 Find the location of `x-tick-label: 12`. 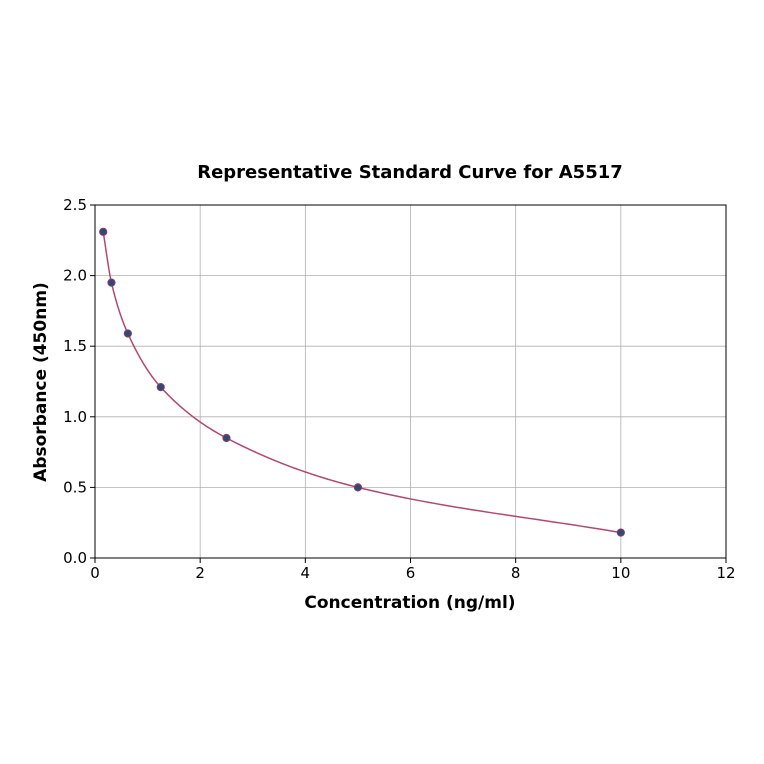

x-tick-label: 12 is located at coordinates (725, 573).